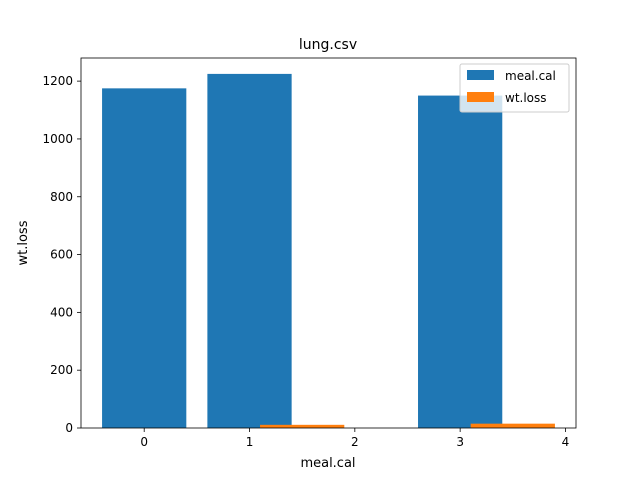 The width and height of the screenshot is (640, 480). What do you see at coordinates (460, 442) in the screenshot?
I see `x-tick-label: 3` at bounding box center [460, 442].